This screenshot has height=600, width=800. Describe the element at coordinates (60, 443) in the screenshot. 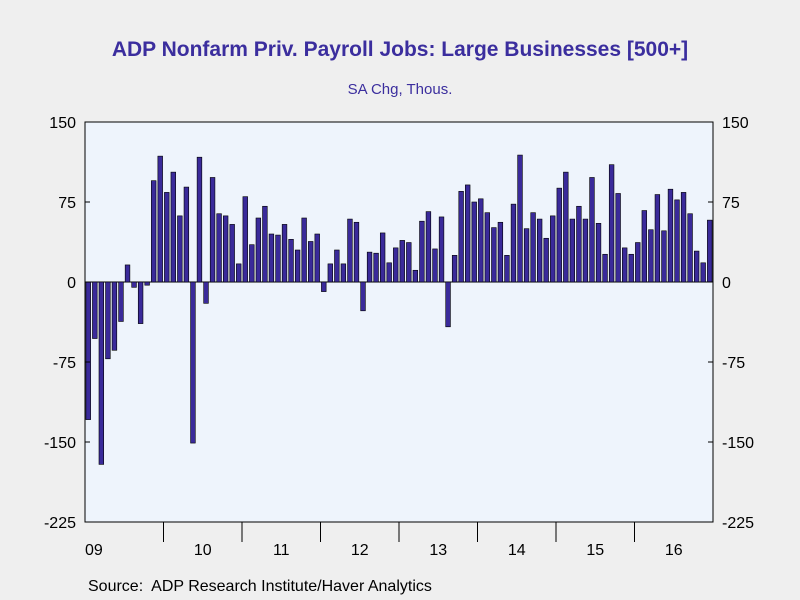

I see `y-tick-label-left: -150` at that location.